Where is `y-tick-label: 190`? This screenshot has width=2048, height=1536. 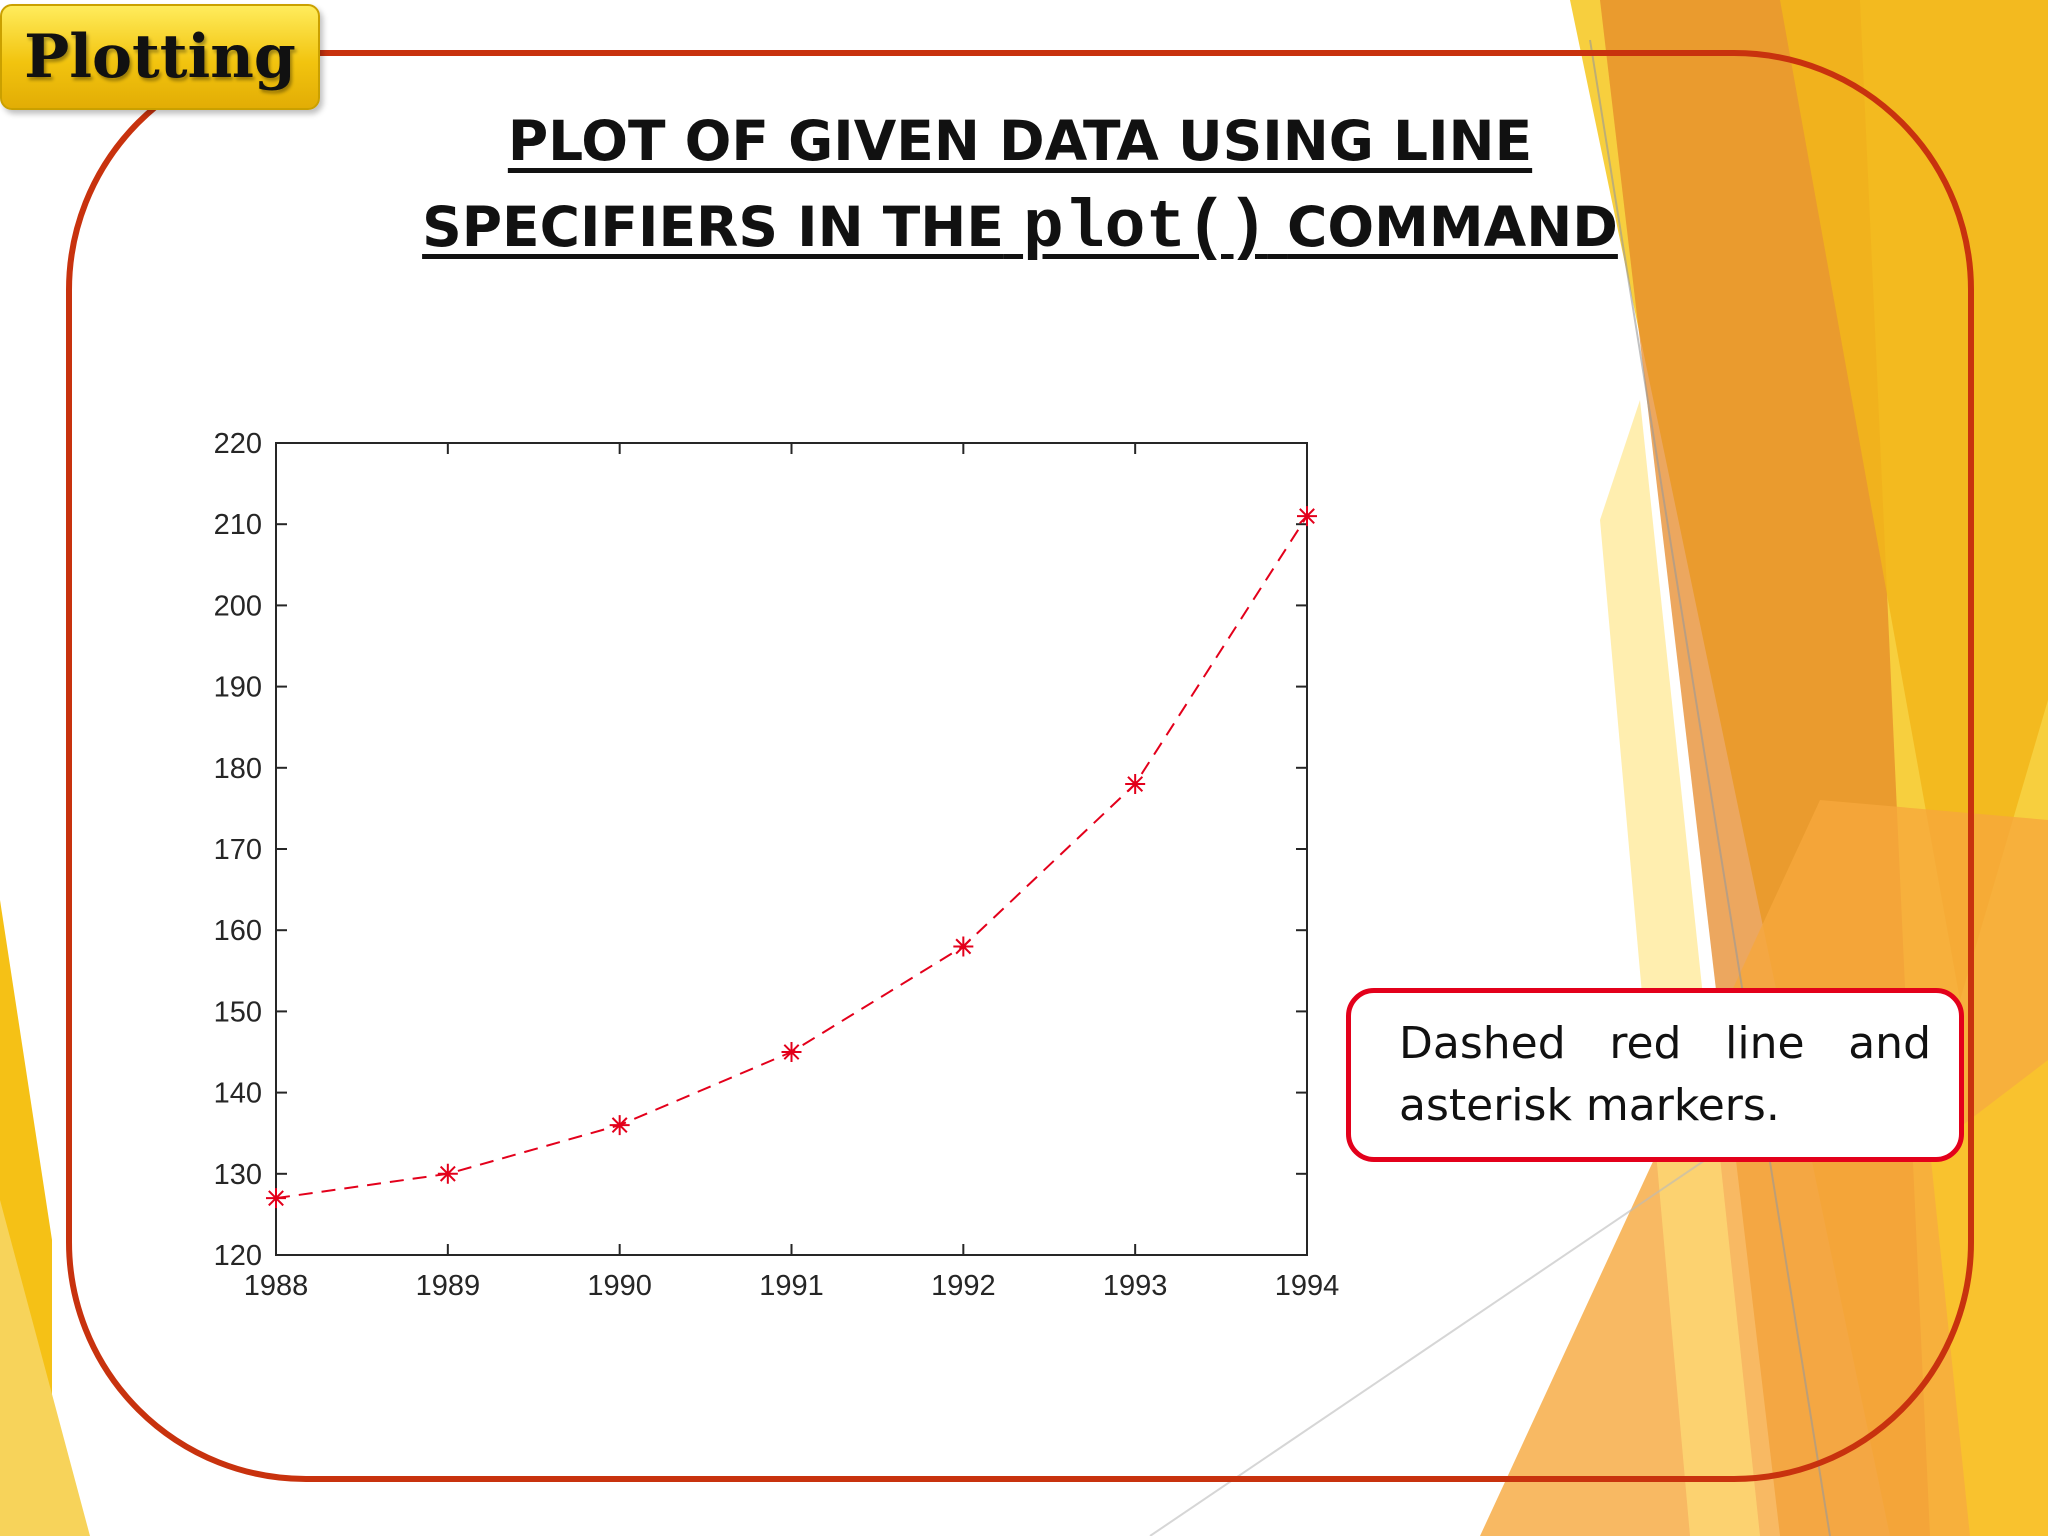 y-tick-label: 190 is located at coordinates (238, 688).